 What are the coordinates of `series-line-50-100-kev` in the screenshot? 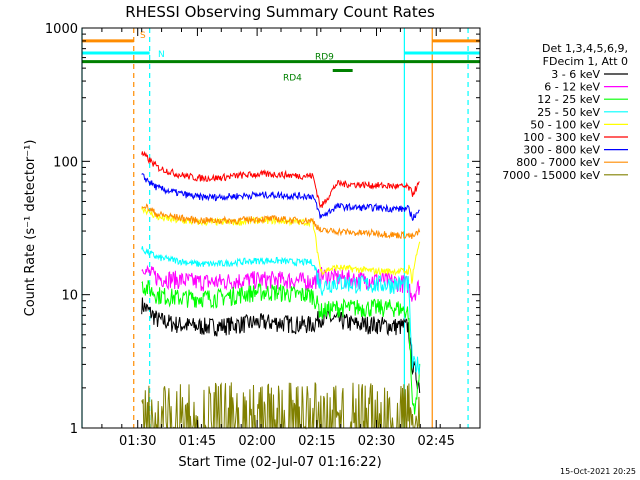 It's located at (281, 245).